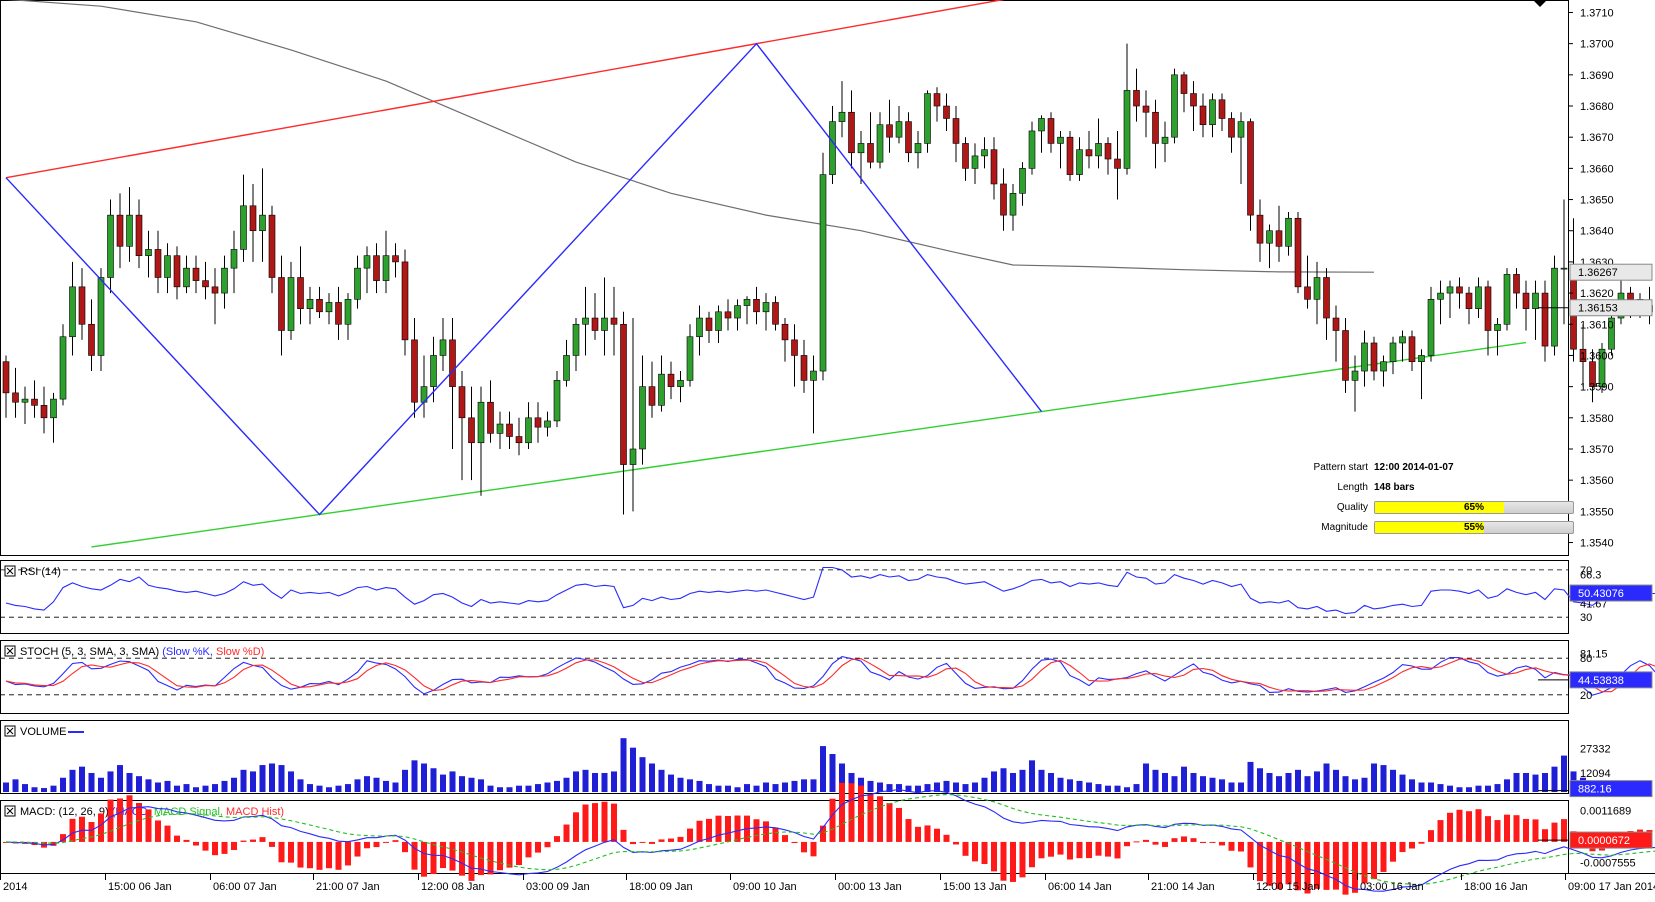 The height and width of the screenshot is (902, 1655). Describe the element at coordinates (1595, 790) in the screenshot. I see `volume-value-tag: 882.16` at that location.